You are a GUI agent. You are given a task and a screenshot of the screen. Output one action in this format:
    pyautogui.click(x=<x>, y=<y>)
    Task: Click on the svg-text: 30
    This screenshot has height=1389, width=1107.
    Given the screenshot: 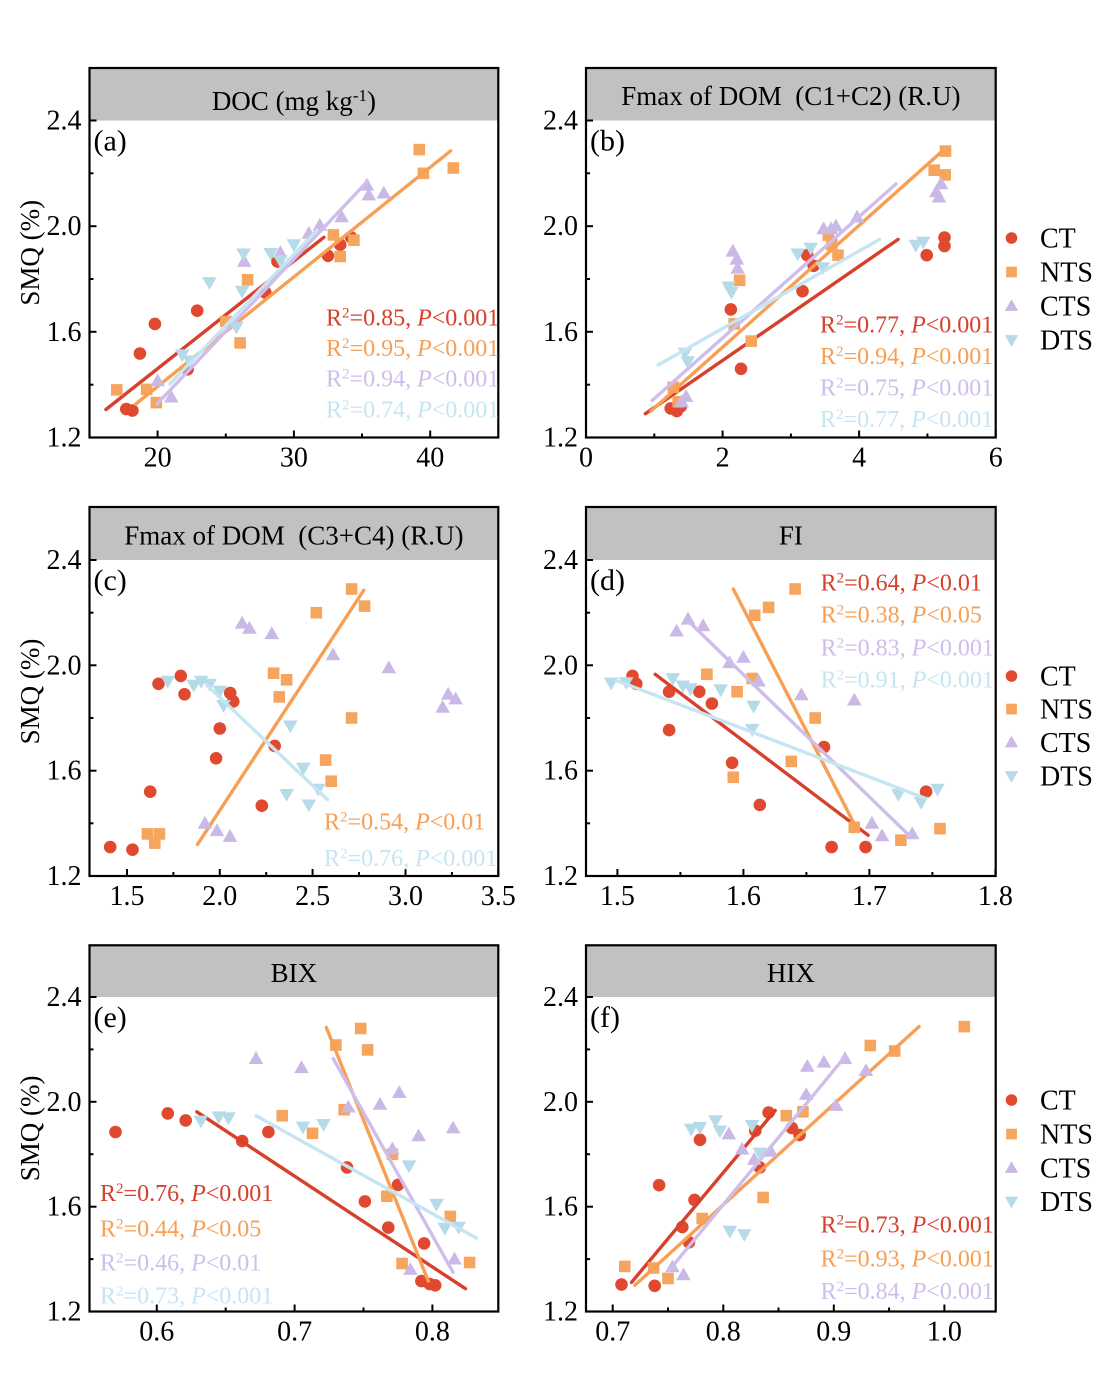 What is the action you would take?
    pyautogui.click(x=294, y=458)
    